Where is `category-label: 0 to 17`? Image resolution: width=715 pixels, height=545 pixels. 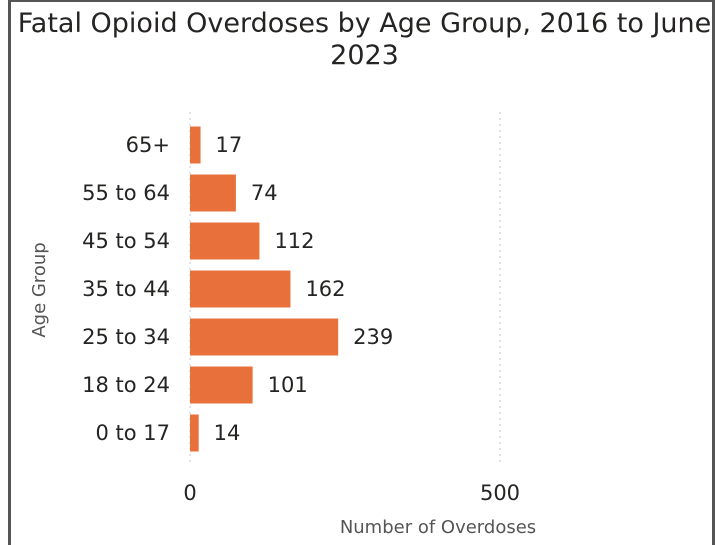 category-label: 0 to 17 is located at coordinates (132, 433).